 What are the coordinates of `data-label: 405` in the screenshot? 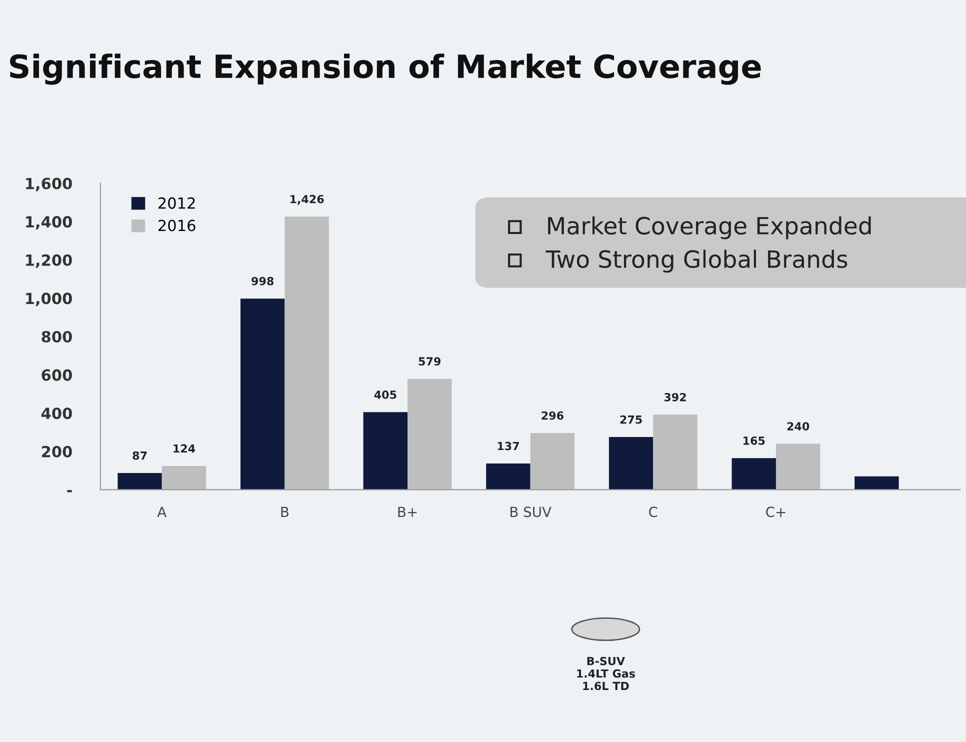 It's located at (385, 394).